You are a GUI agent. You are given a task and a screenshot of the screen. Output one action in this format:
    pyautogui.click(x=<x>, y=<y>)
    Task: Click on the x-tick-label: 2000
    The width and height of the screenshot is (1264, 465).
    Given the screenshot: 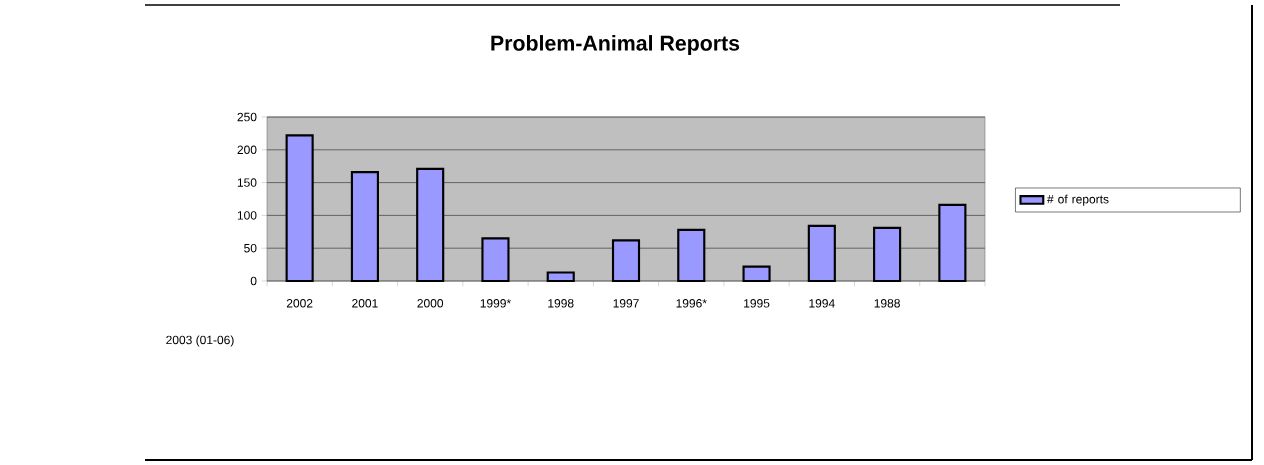 What is the action you would take?
    pyautogui.click(x=430, y=303)
    